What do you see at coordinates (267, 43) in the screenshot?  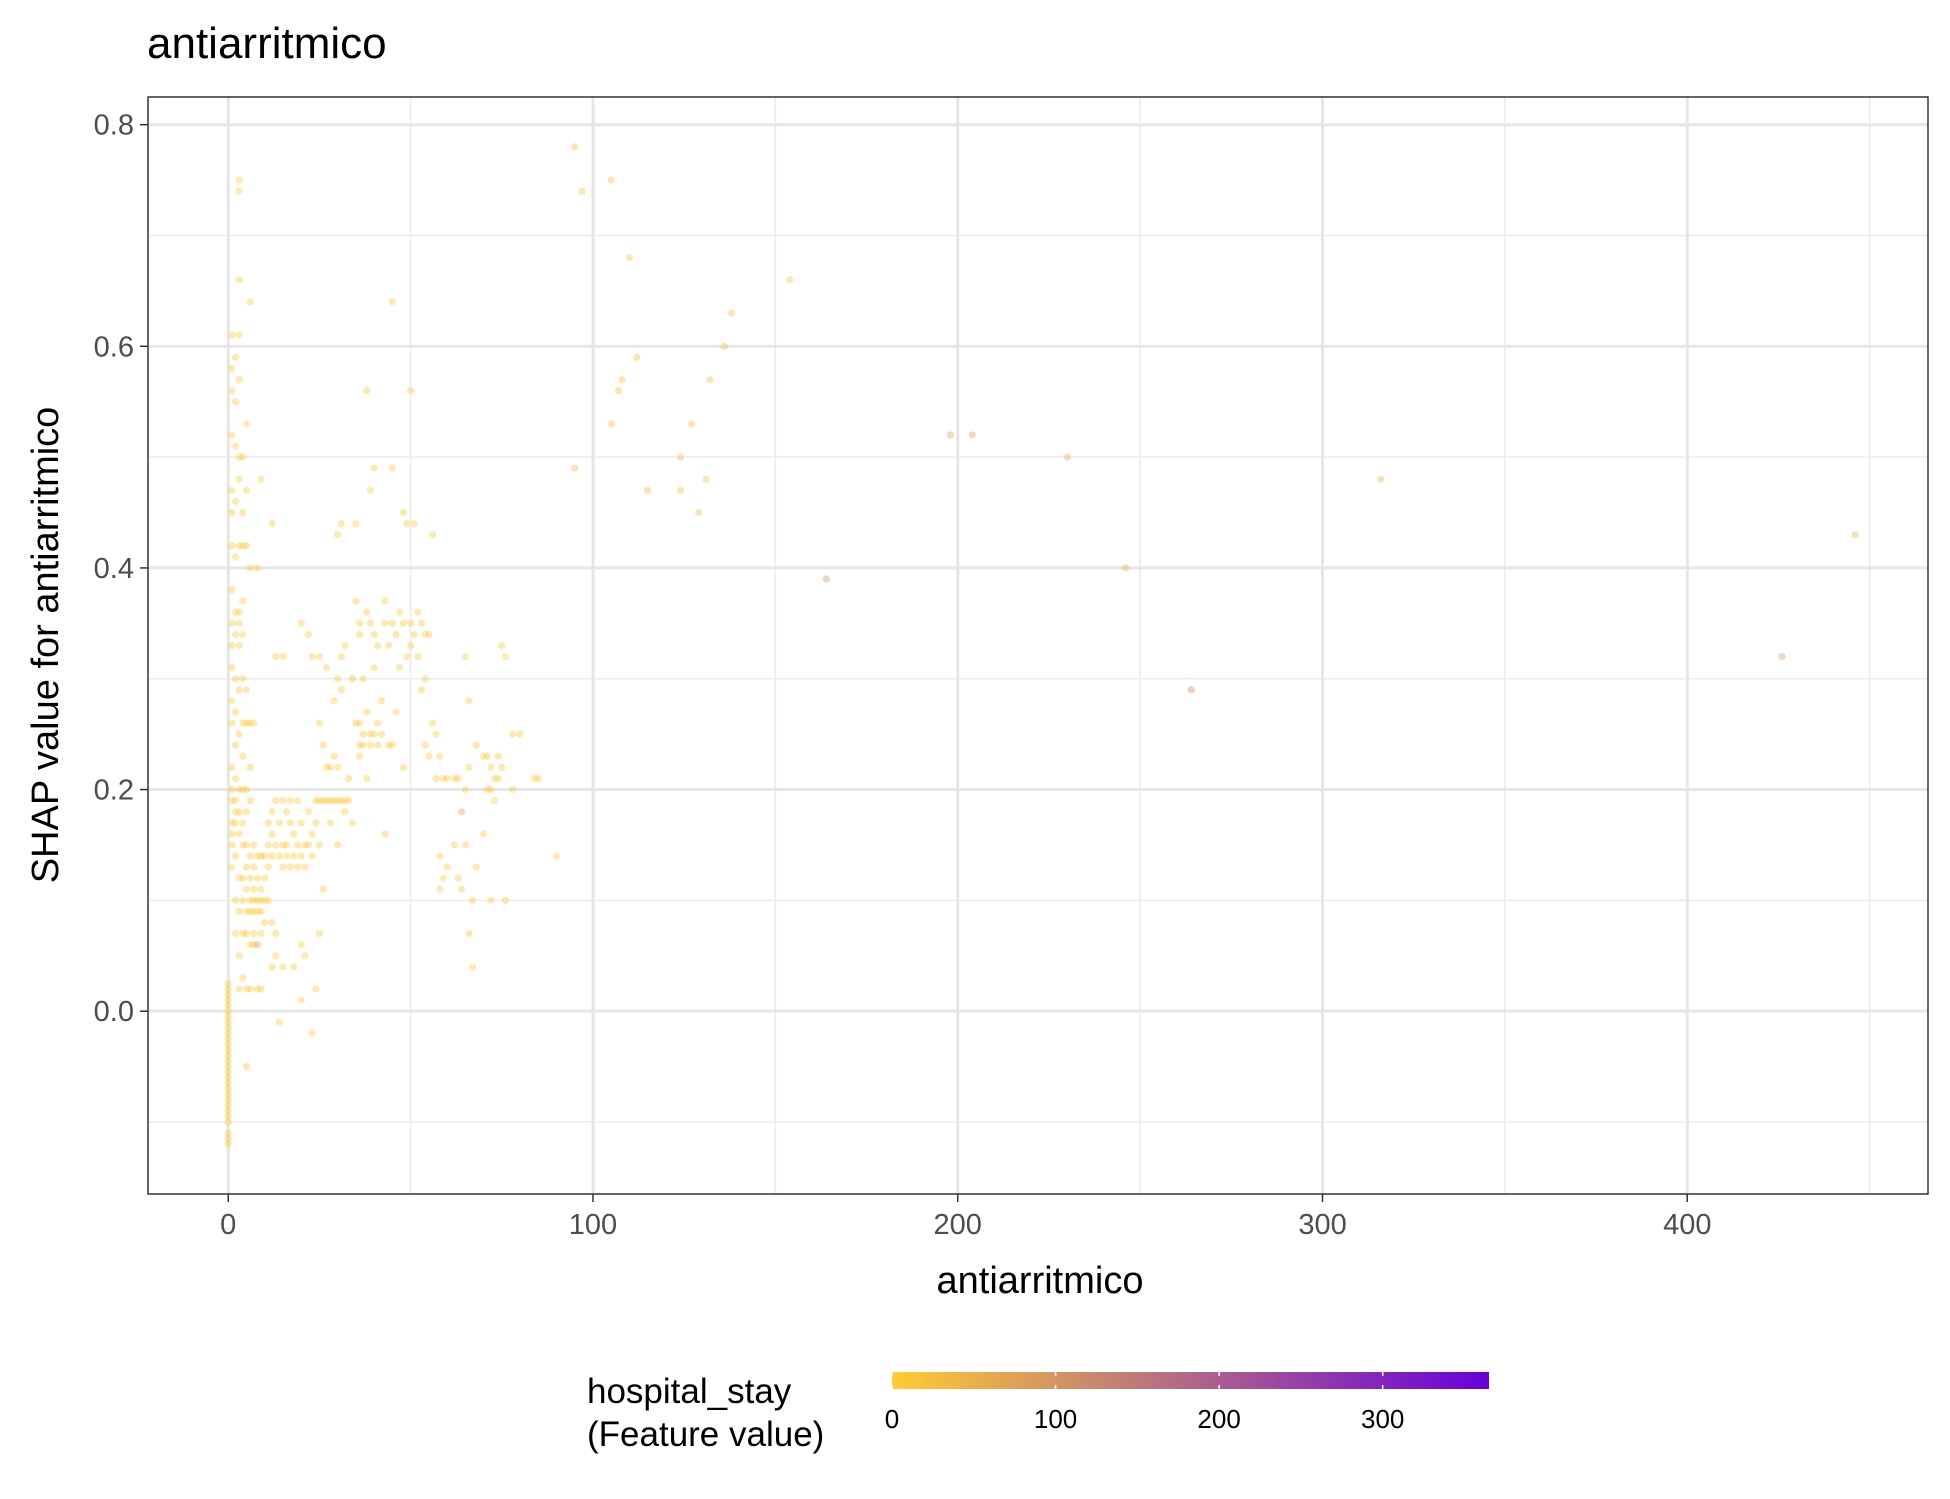 I see `chart-title: antiarritmico` at bounding box center [267, 43].